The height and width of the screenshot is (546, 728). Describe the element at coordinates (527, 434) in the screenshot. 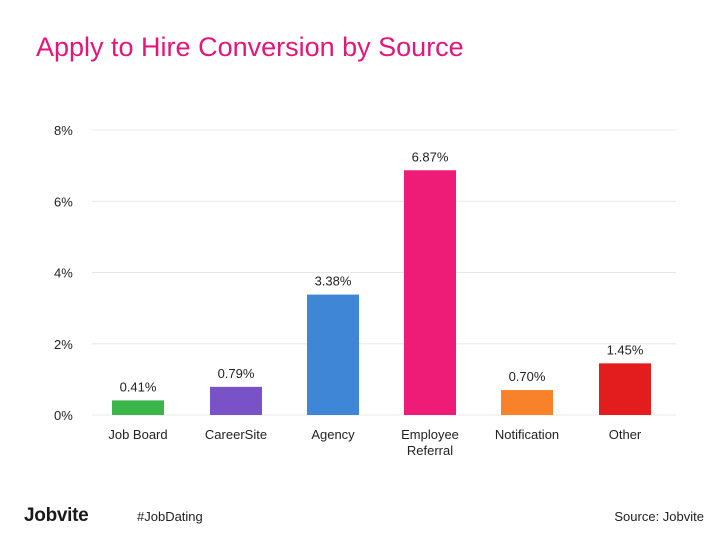

I see `x-tick-label: Notification` at that location.